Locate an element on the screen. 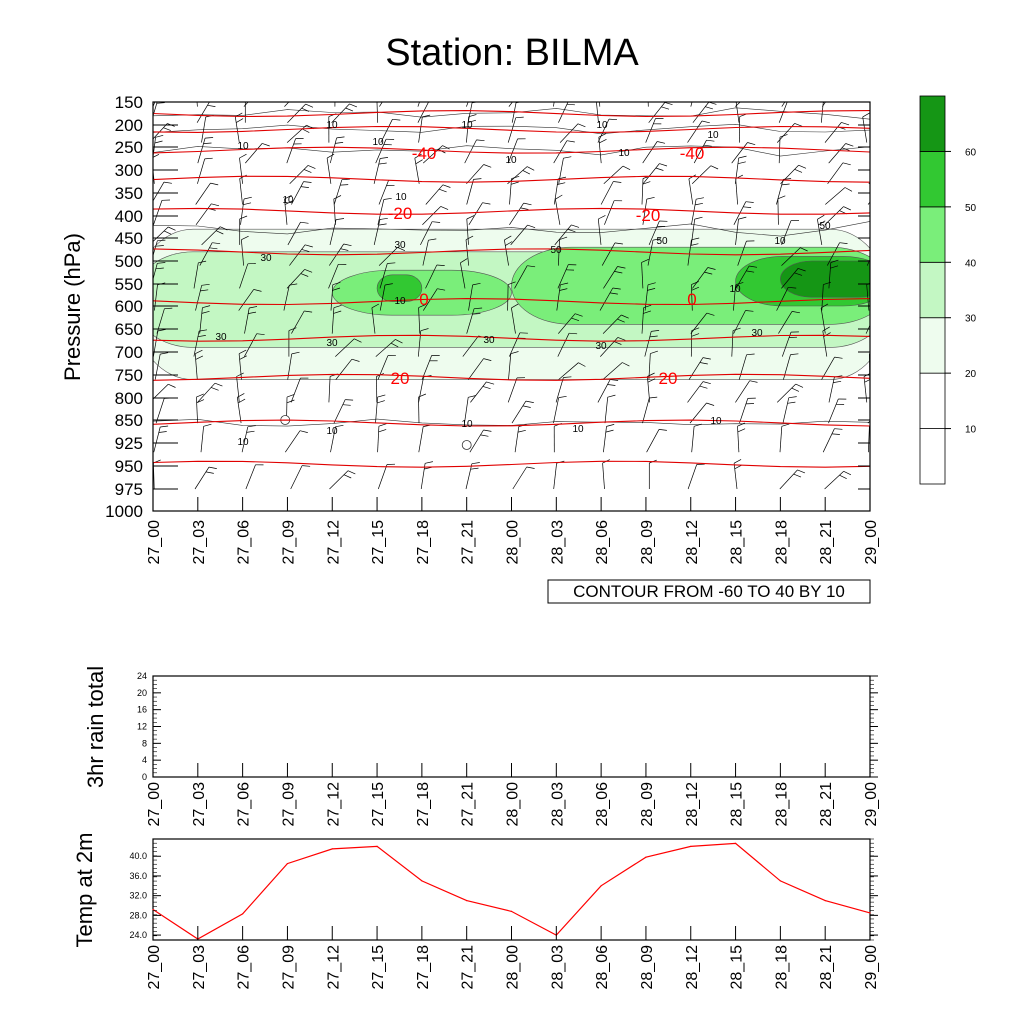 This screenshot has height=1024, width=1024. temperature-contour--60 is located at coordinates (511, 114).